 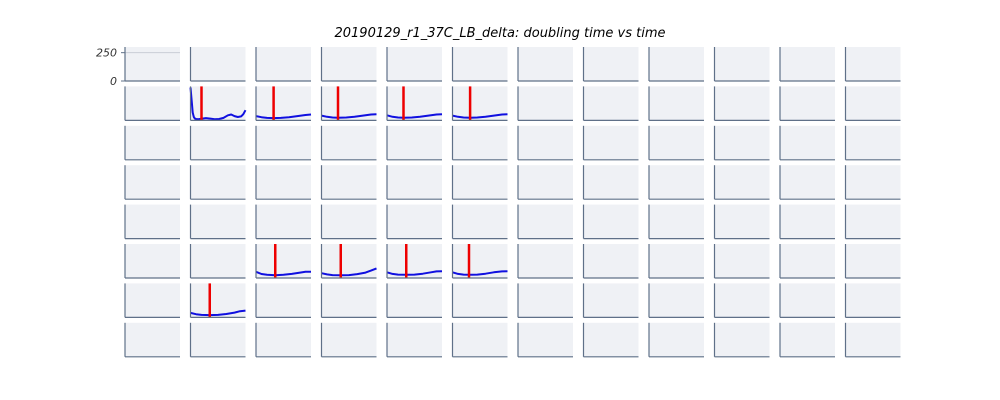 I want to click on panel-r0-c2, so click(x=283, y=64).